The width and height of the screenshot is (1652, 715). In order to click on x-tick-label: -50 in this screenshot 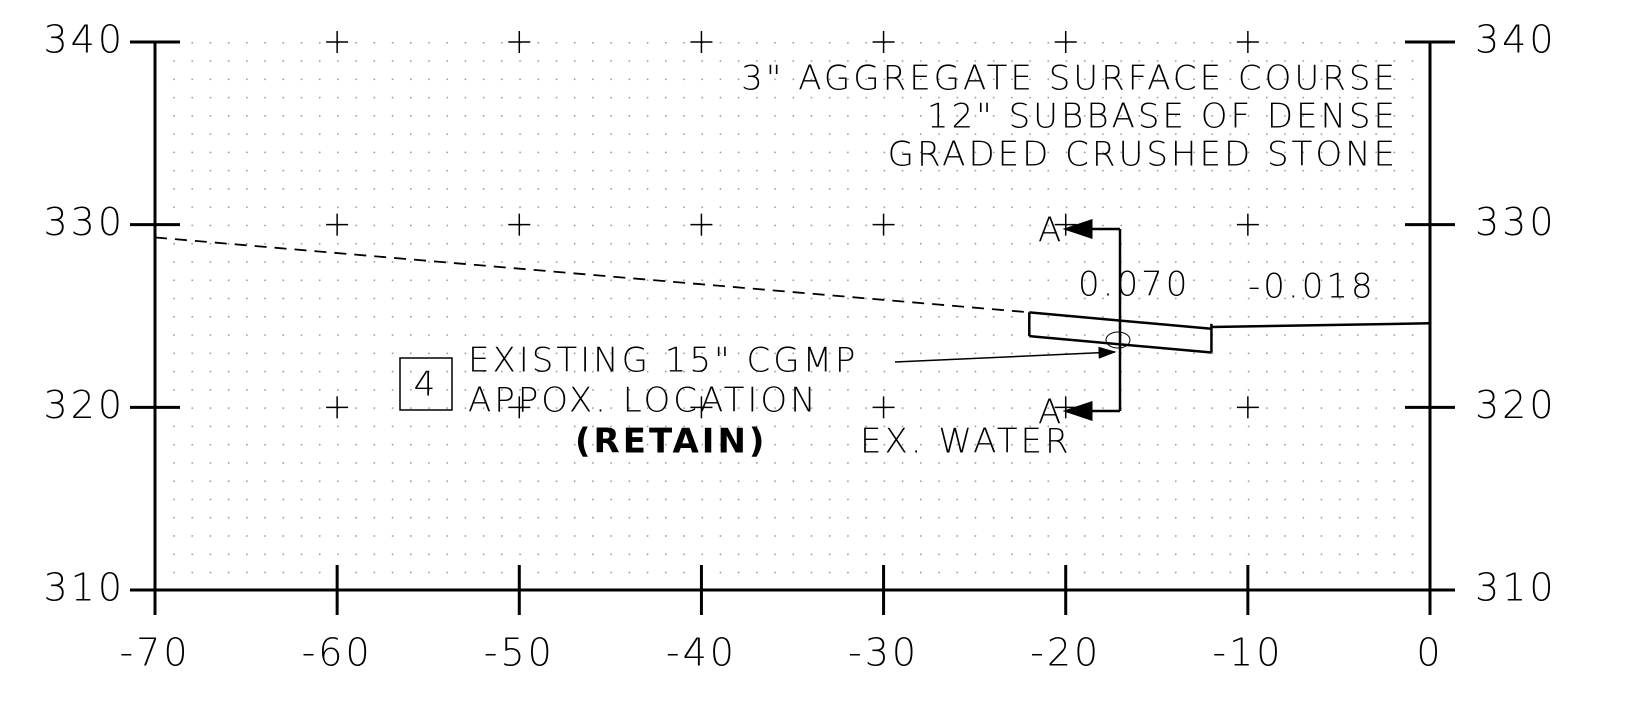, I will do `click(519, 653)`.